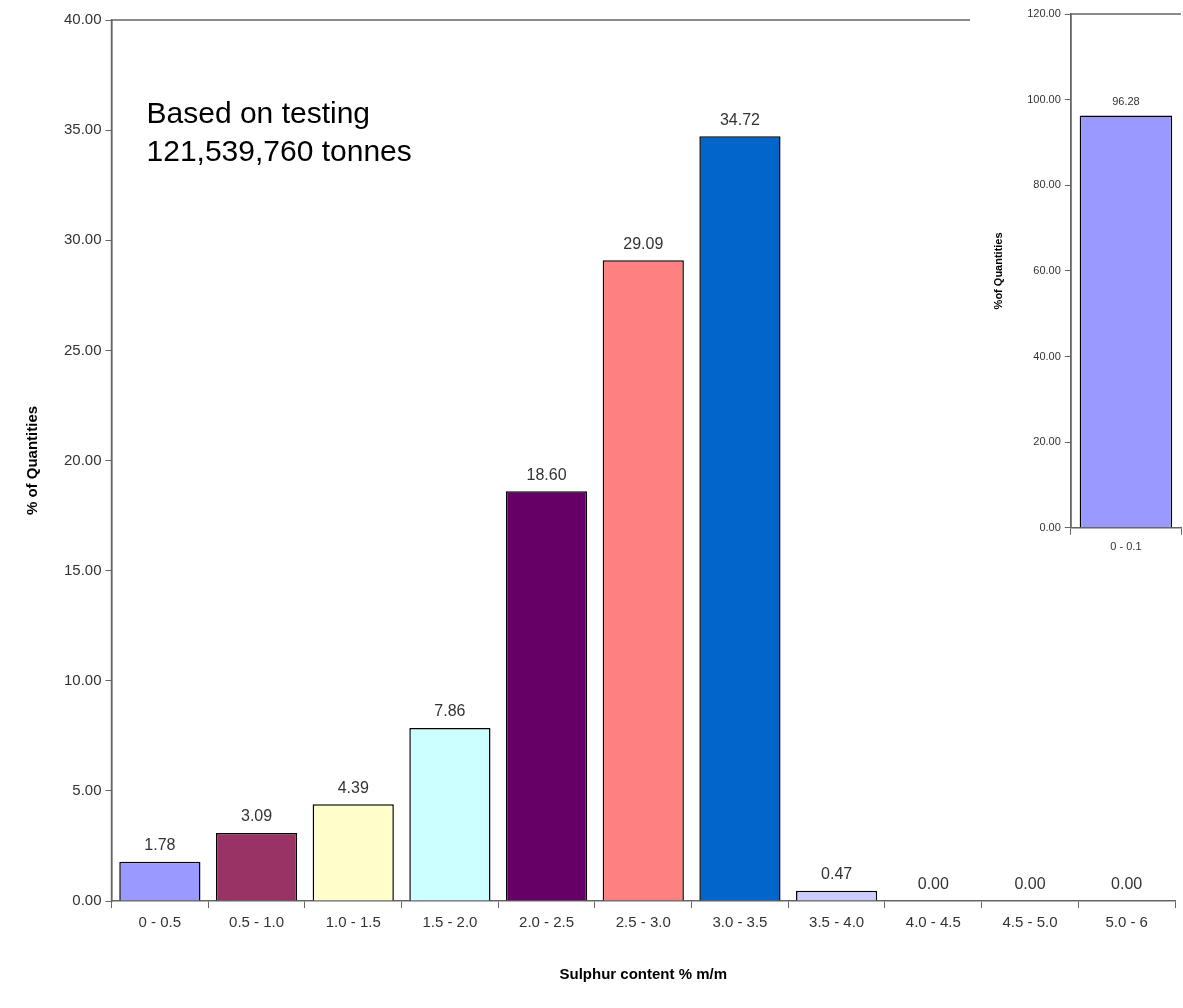 The height and width of the screenshot is (1008, 1183). I want to click on x-tick-label: 4.0 - 4.5, so click(933, 922).